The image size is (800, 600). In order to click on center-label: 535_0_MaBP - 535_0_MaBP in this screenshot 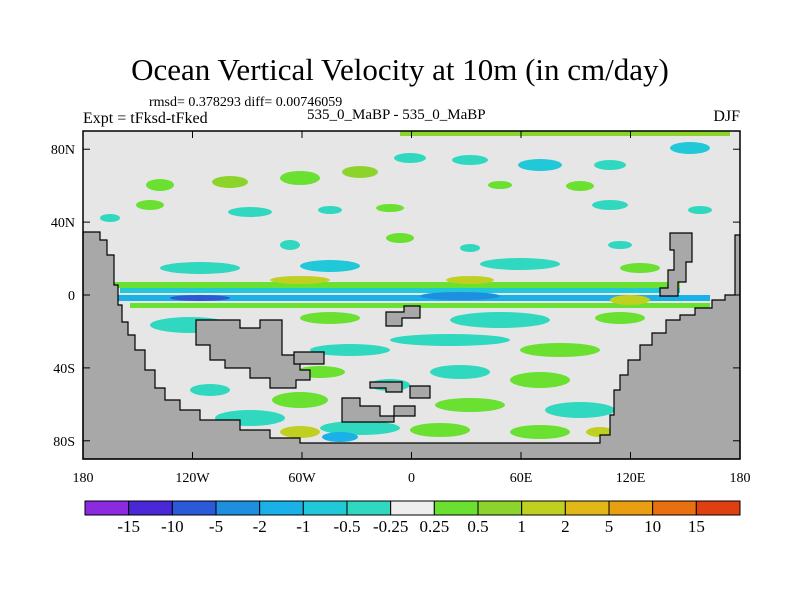, I will do `click(396, 115)`.